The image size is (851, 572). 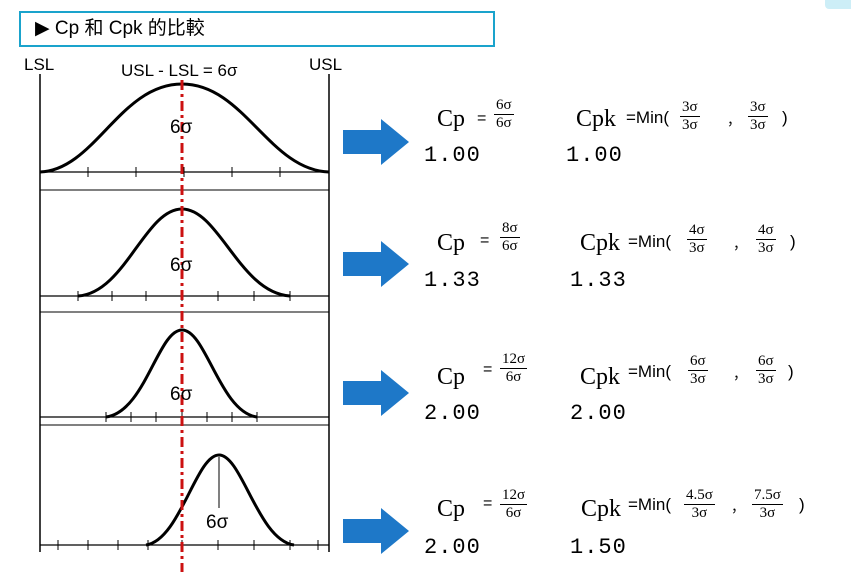 I want to click on cpk-fraction-b: 4σ 3σ, so click(x=766, y=239).